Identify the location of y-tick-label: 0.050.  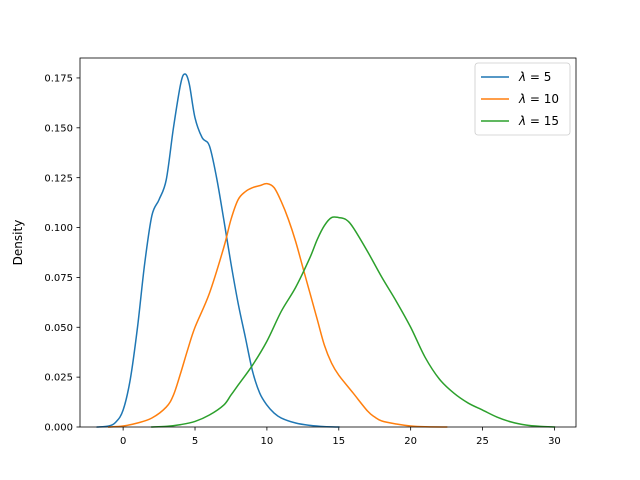
(58, 328).